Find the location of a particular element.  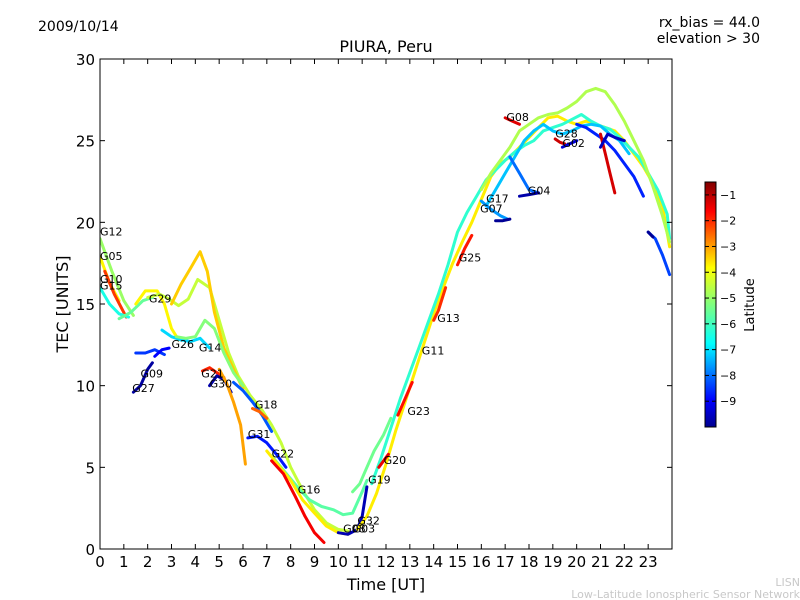

colorbar-tick-label: −3 is located at coordinates (728, 246).